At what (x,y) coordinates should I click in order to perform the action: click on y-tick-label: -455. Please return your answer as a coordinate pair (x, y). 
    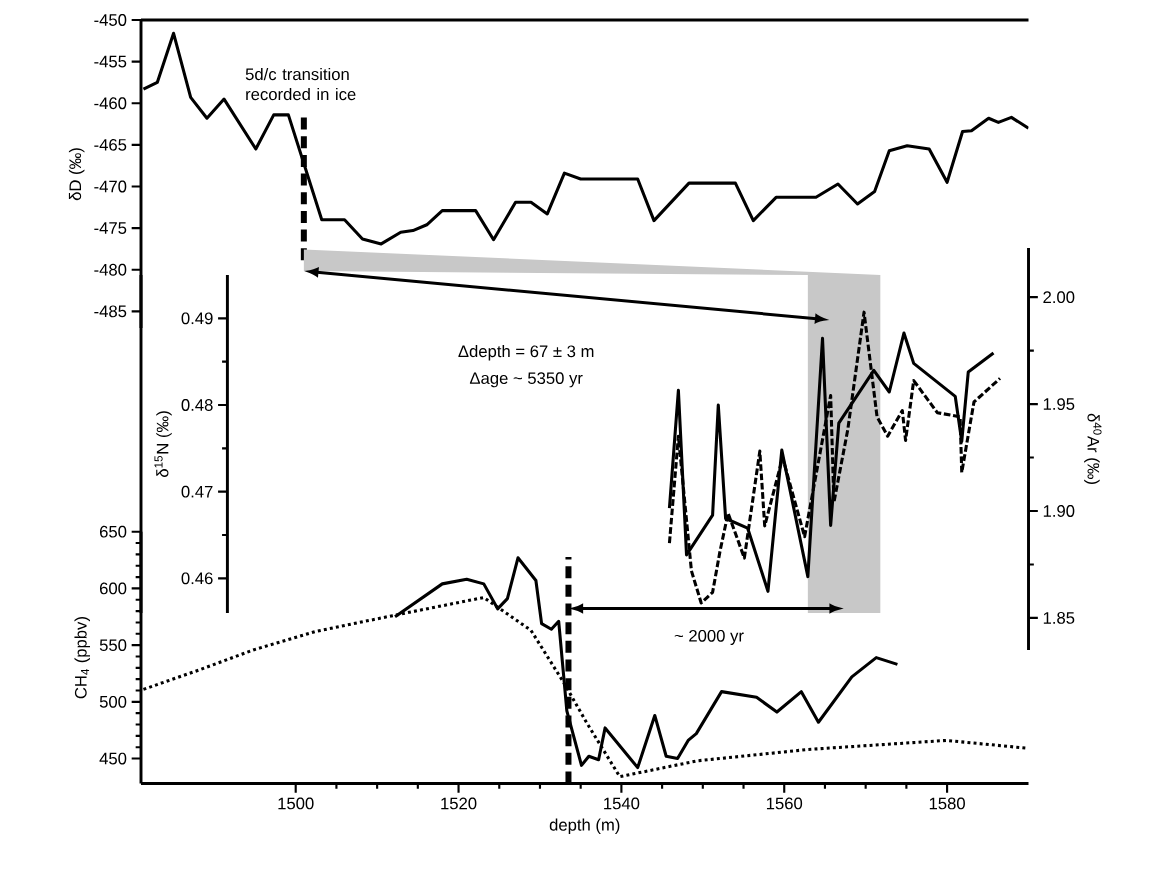
    Looking at the image, I should click on (110, 61).